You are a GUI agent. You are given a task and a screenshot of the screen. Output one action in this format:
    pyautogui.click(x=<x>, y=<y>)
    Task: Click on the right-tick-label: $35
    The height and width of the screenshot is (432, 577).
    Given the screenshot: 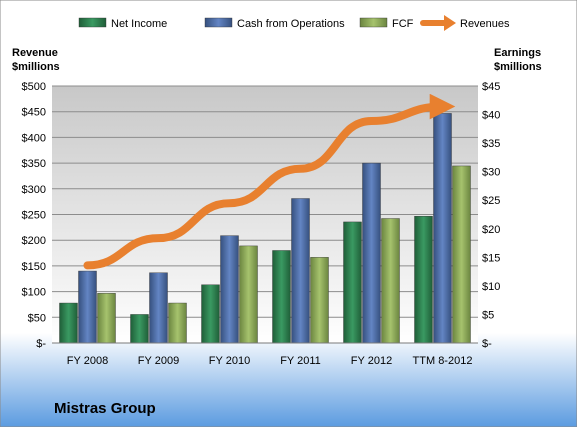 What is the action you would take?
    pyautogui.click(x=491, y=144)
    